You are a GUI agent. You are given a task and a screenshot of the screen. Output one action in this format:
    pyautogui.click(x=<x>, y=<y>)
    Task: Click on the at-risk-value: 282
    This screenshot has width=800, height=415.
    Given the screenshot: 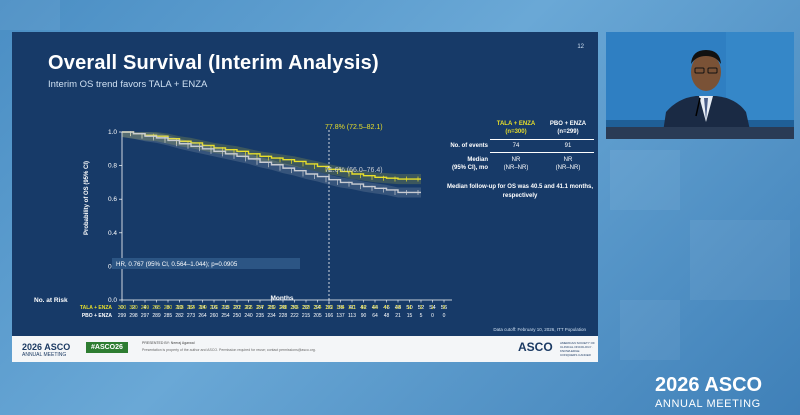 What is the action you would take?
    pyautogui.click(x=179, y=316)
    